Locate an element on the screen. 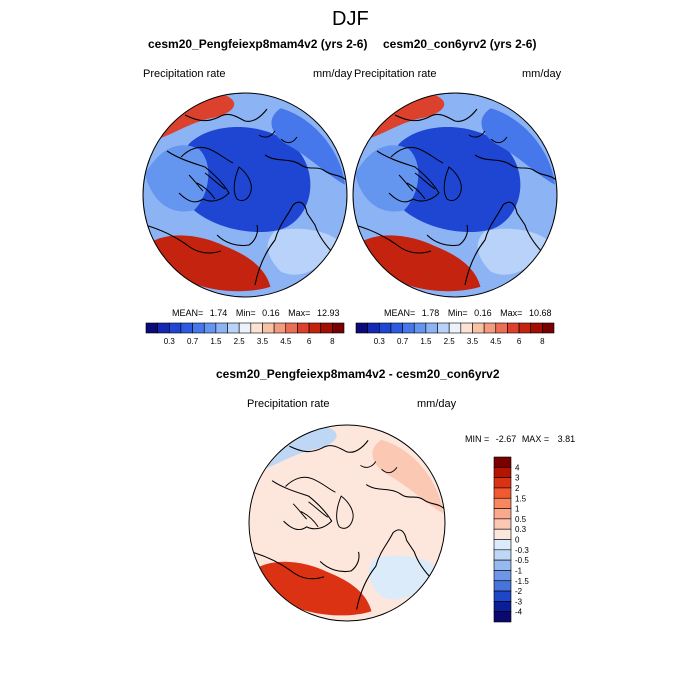 Image resolution: width=700 pixels, height=700 pixels. panel3-max-label: MAX = is located at coordinates (535, 439).